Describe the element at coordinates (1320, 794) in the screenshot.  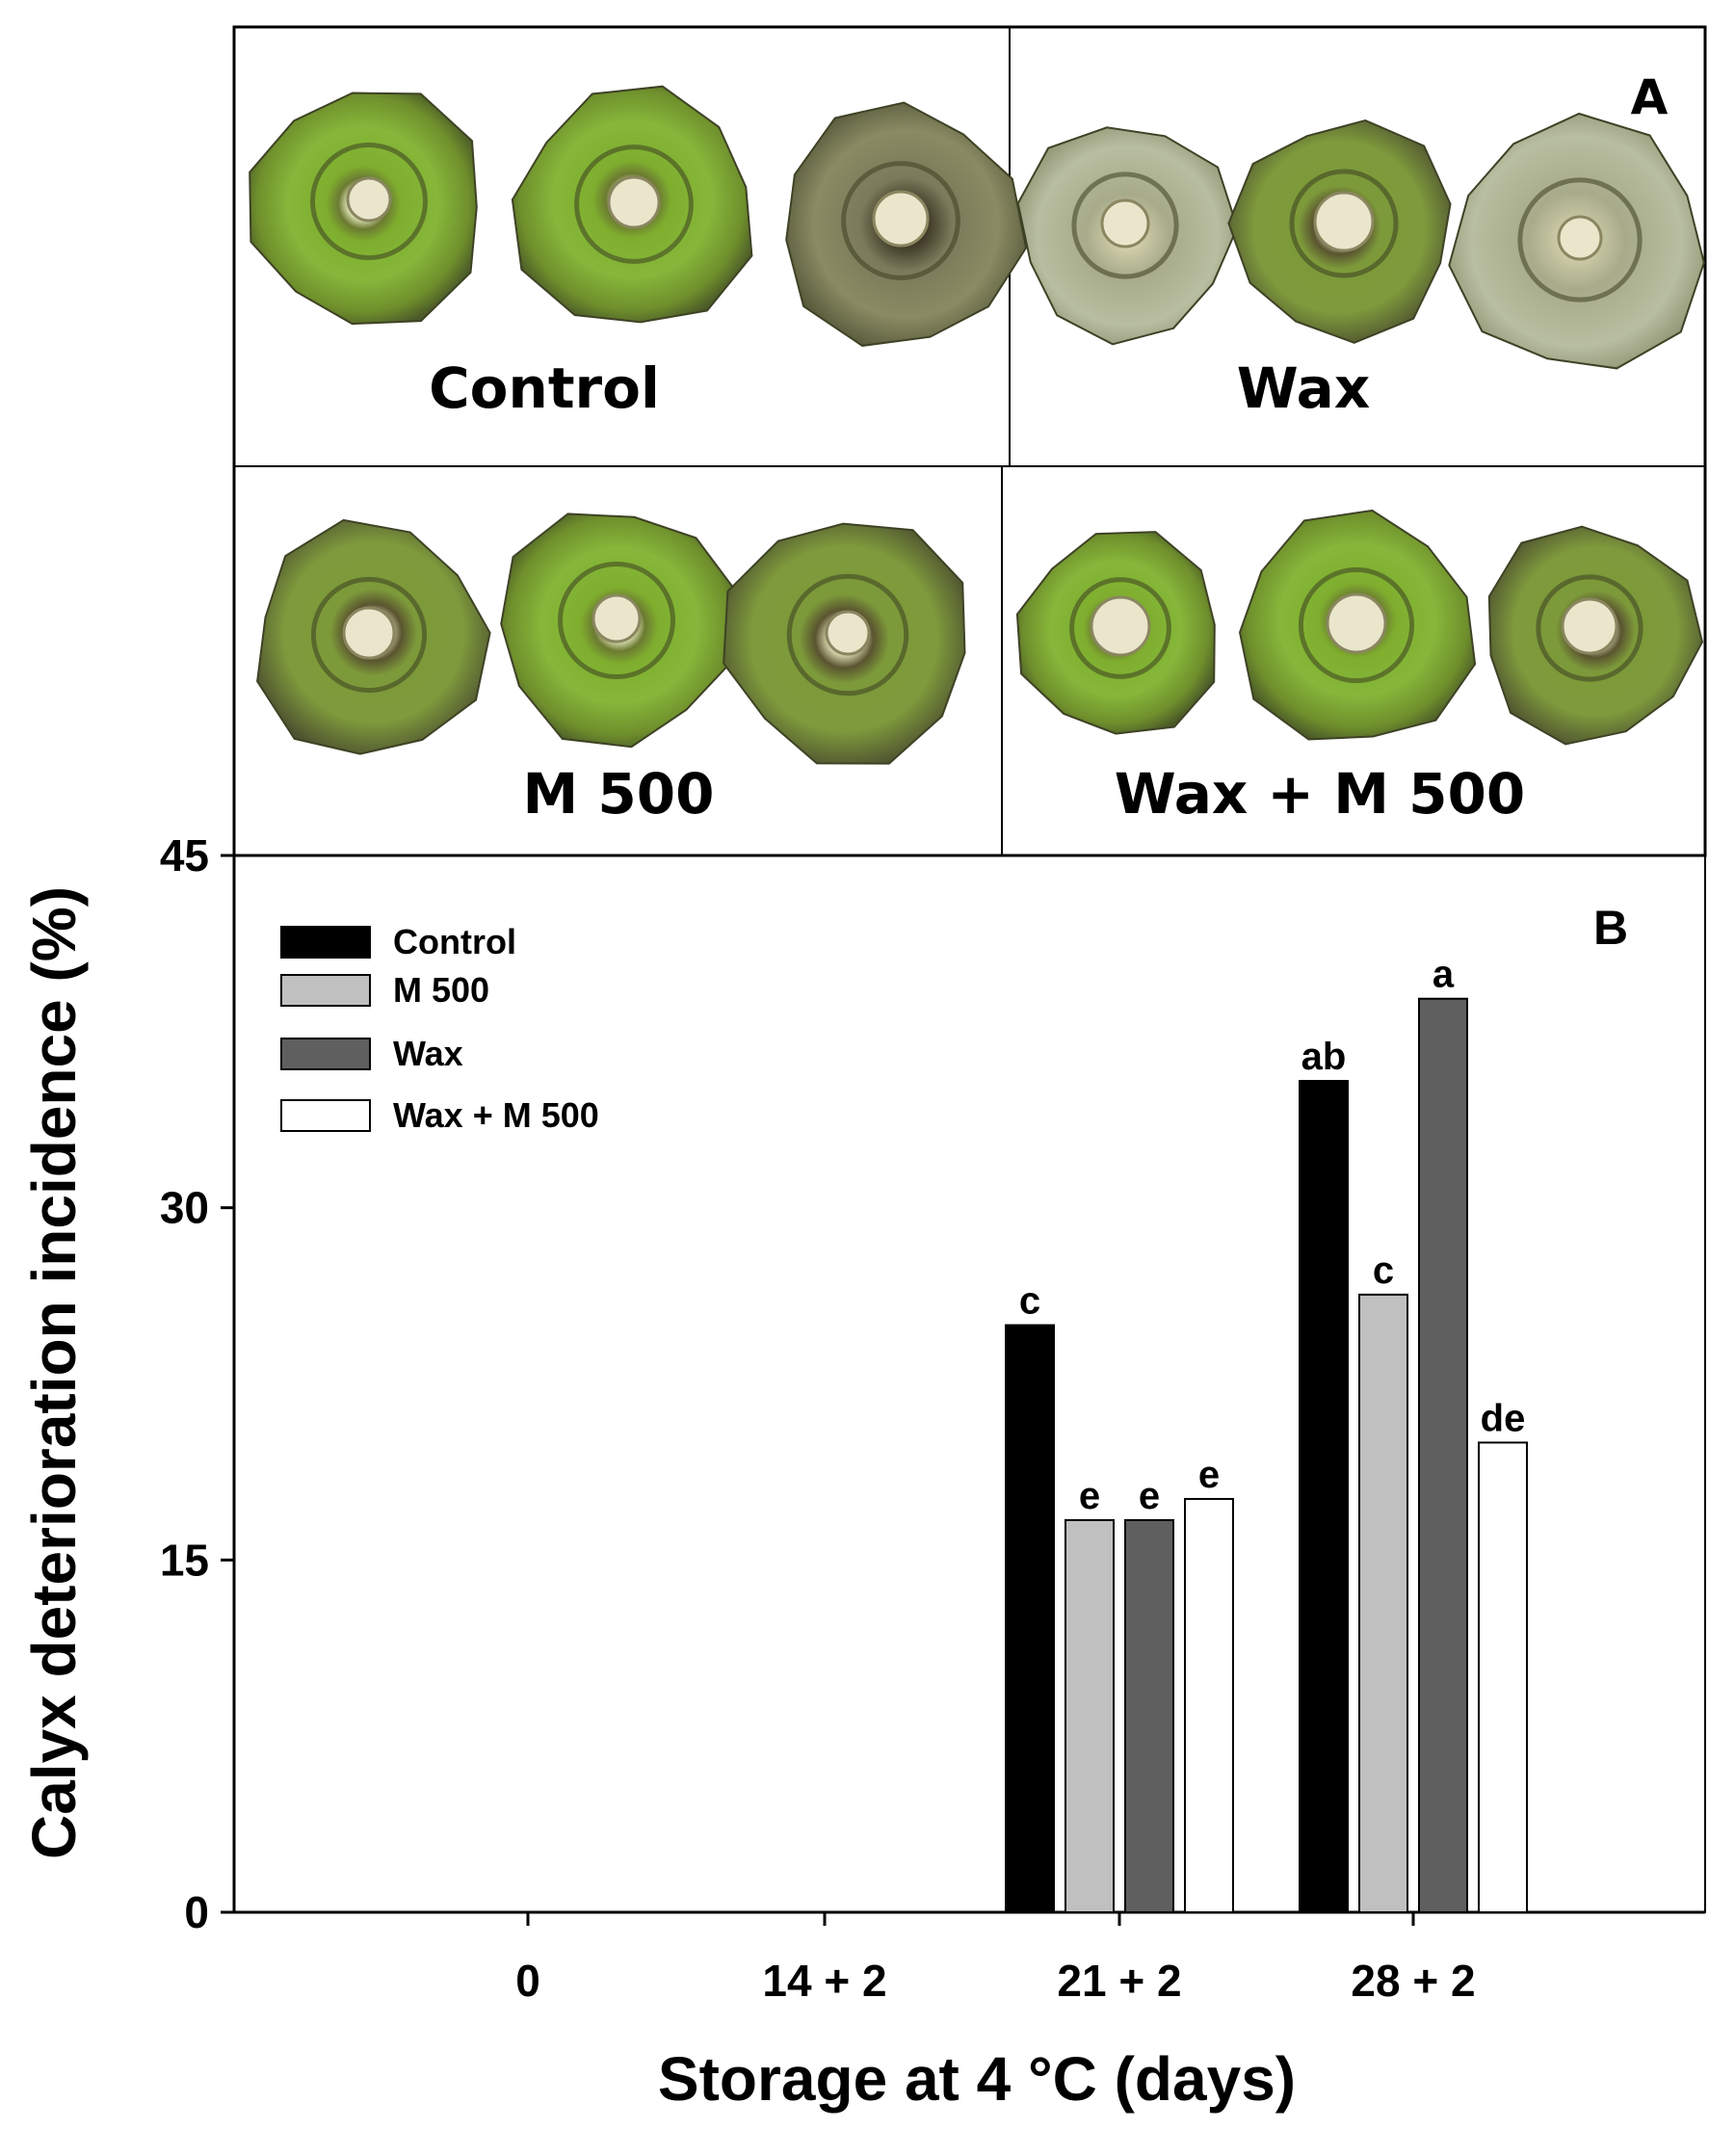
I see `panel-a-caption: Wax + M 500` at that location.